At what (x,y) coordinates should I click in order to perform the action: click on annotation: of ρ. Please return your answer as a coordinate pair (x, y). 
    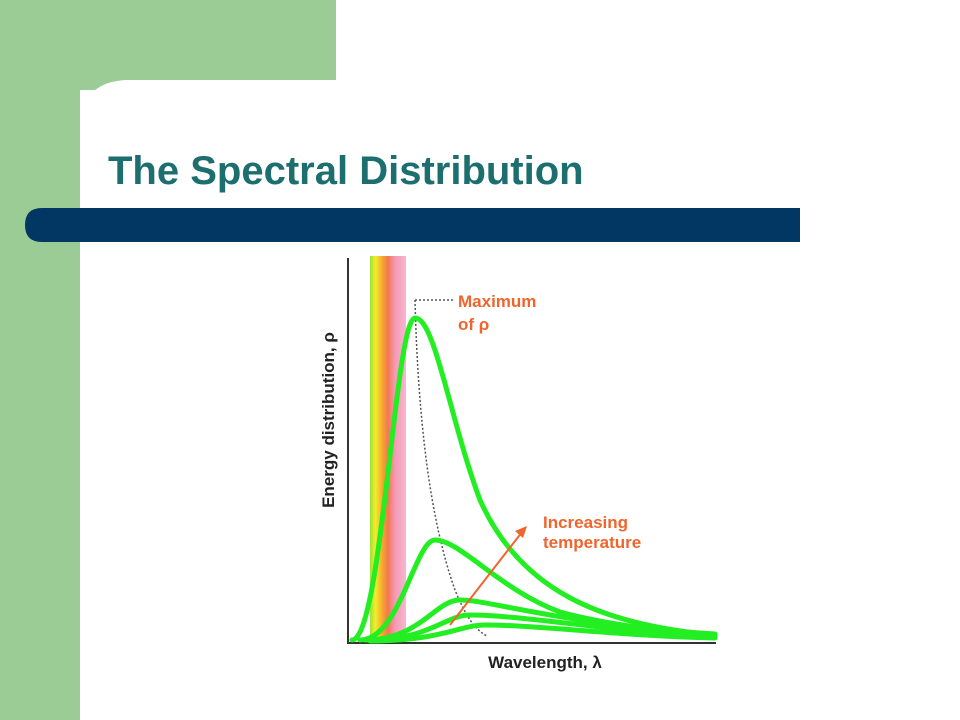
    Looking at the image, I should click on (473, 324).